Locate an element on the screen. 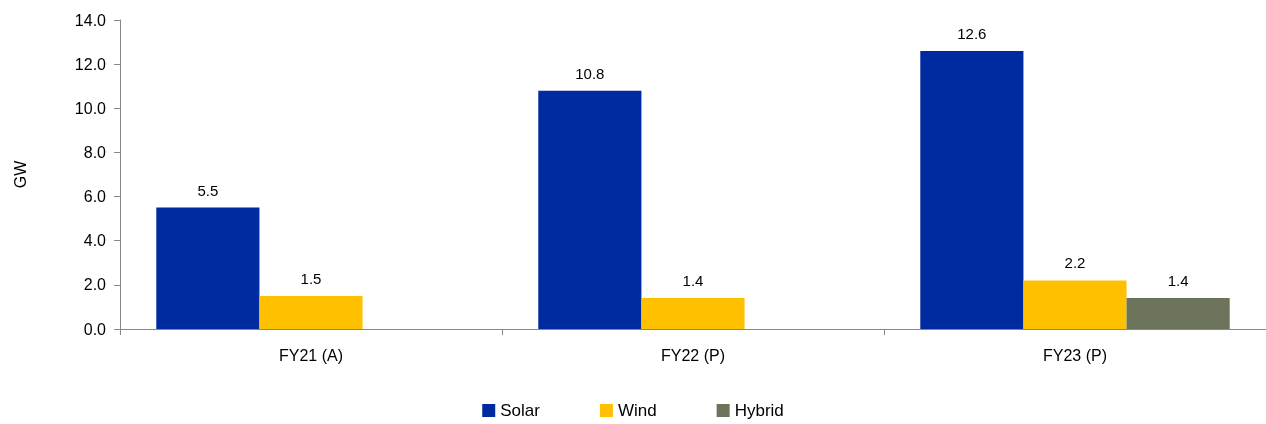 This screenshot has height=424, width=1266. data-label: 2.2 is located at coordinates (1075, 263).